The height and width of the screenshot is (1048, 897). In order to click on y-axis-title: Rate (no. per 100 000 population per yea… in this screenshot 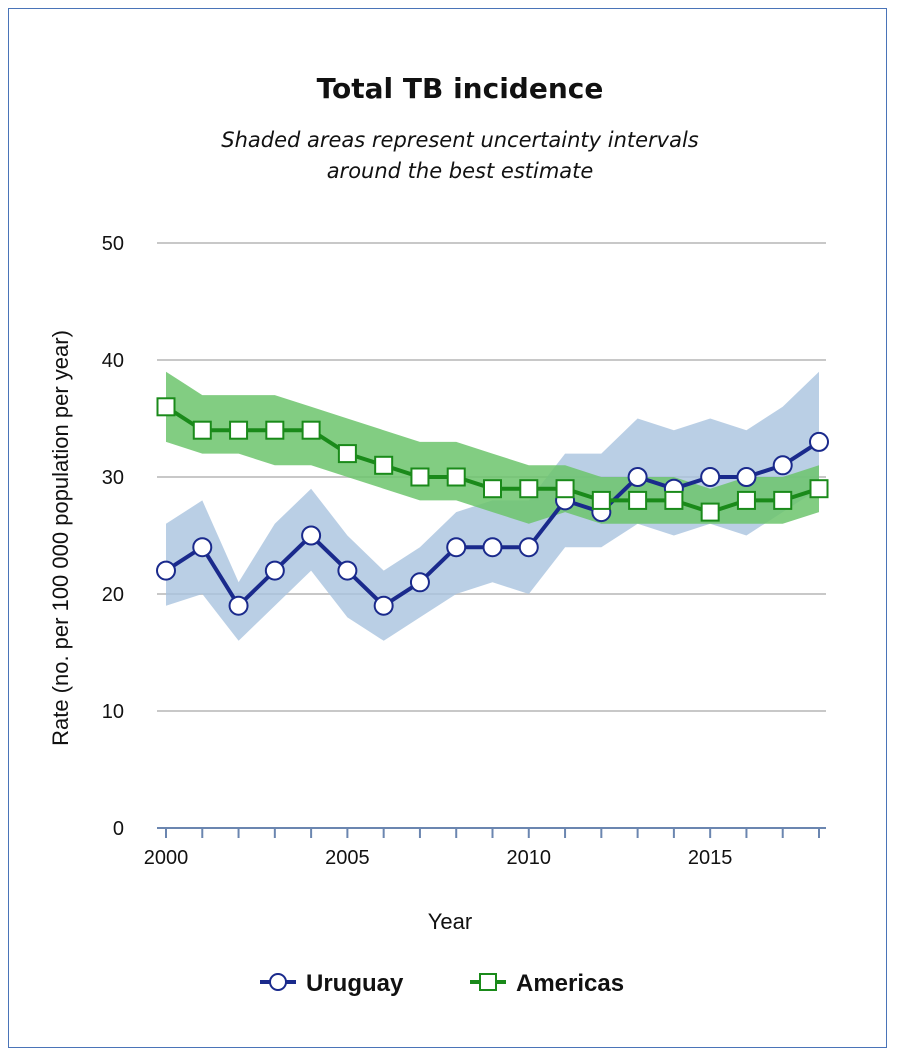, I will do `click(60, 538)`.